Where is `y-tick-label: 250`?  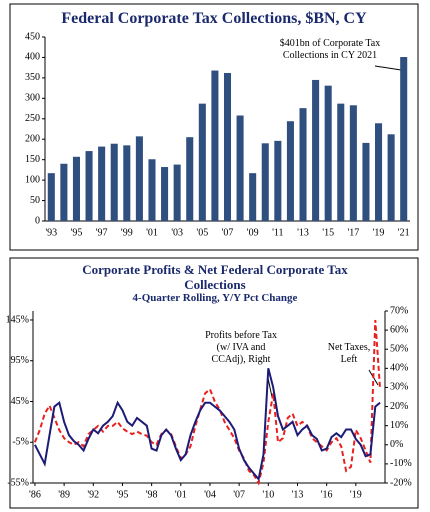
y-tick-label: 250 is located at coordinates (32, 118).